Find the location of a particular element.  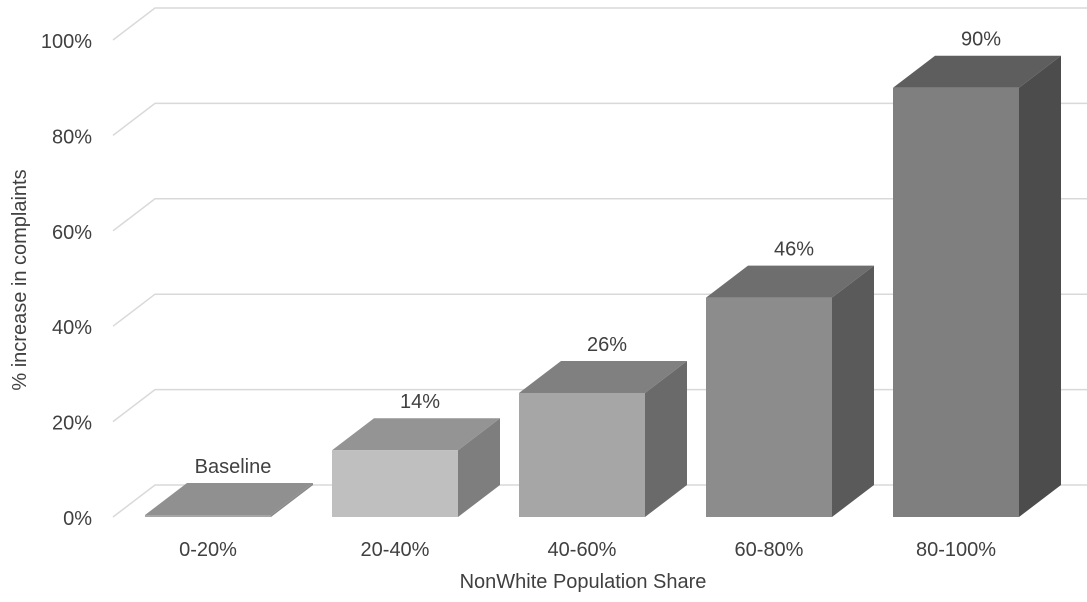

x-tick-label: 40-60% is located at coordinates (582, 550).